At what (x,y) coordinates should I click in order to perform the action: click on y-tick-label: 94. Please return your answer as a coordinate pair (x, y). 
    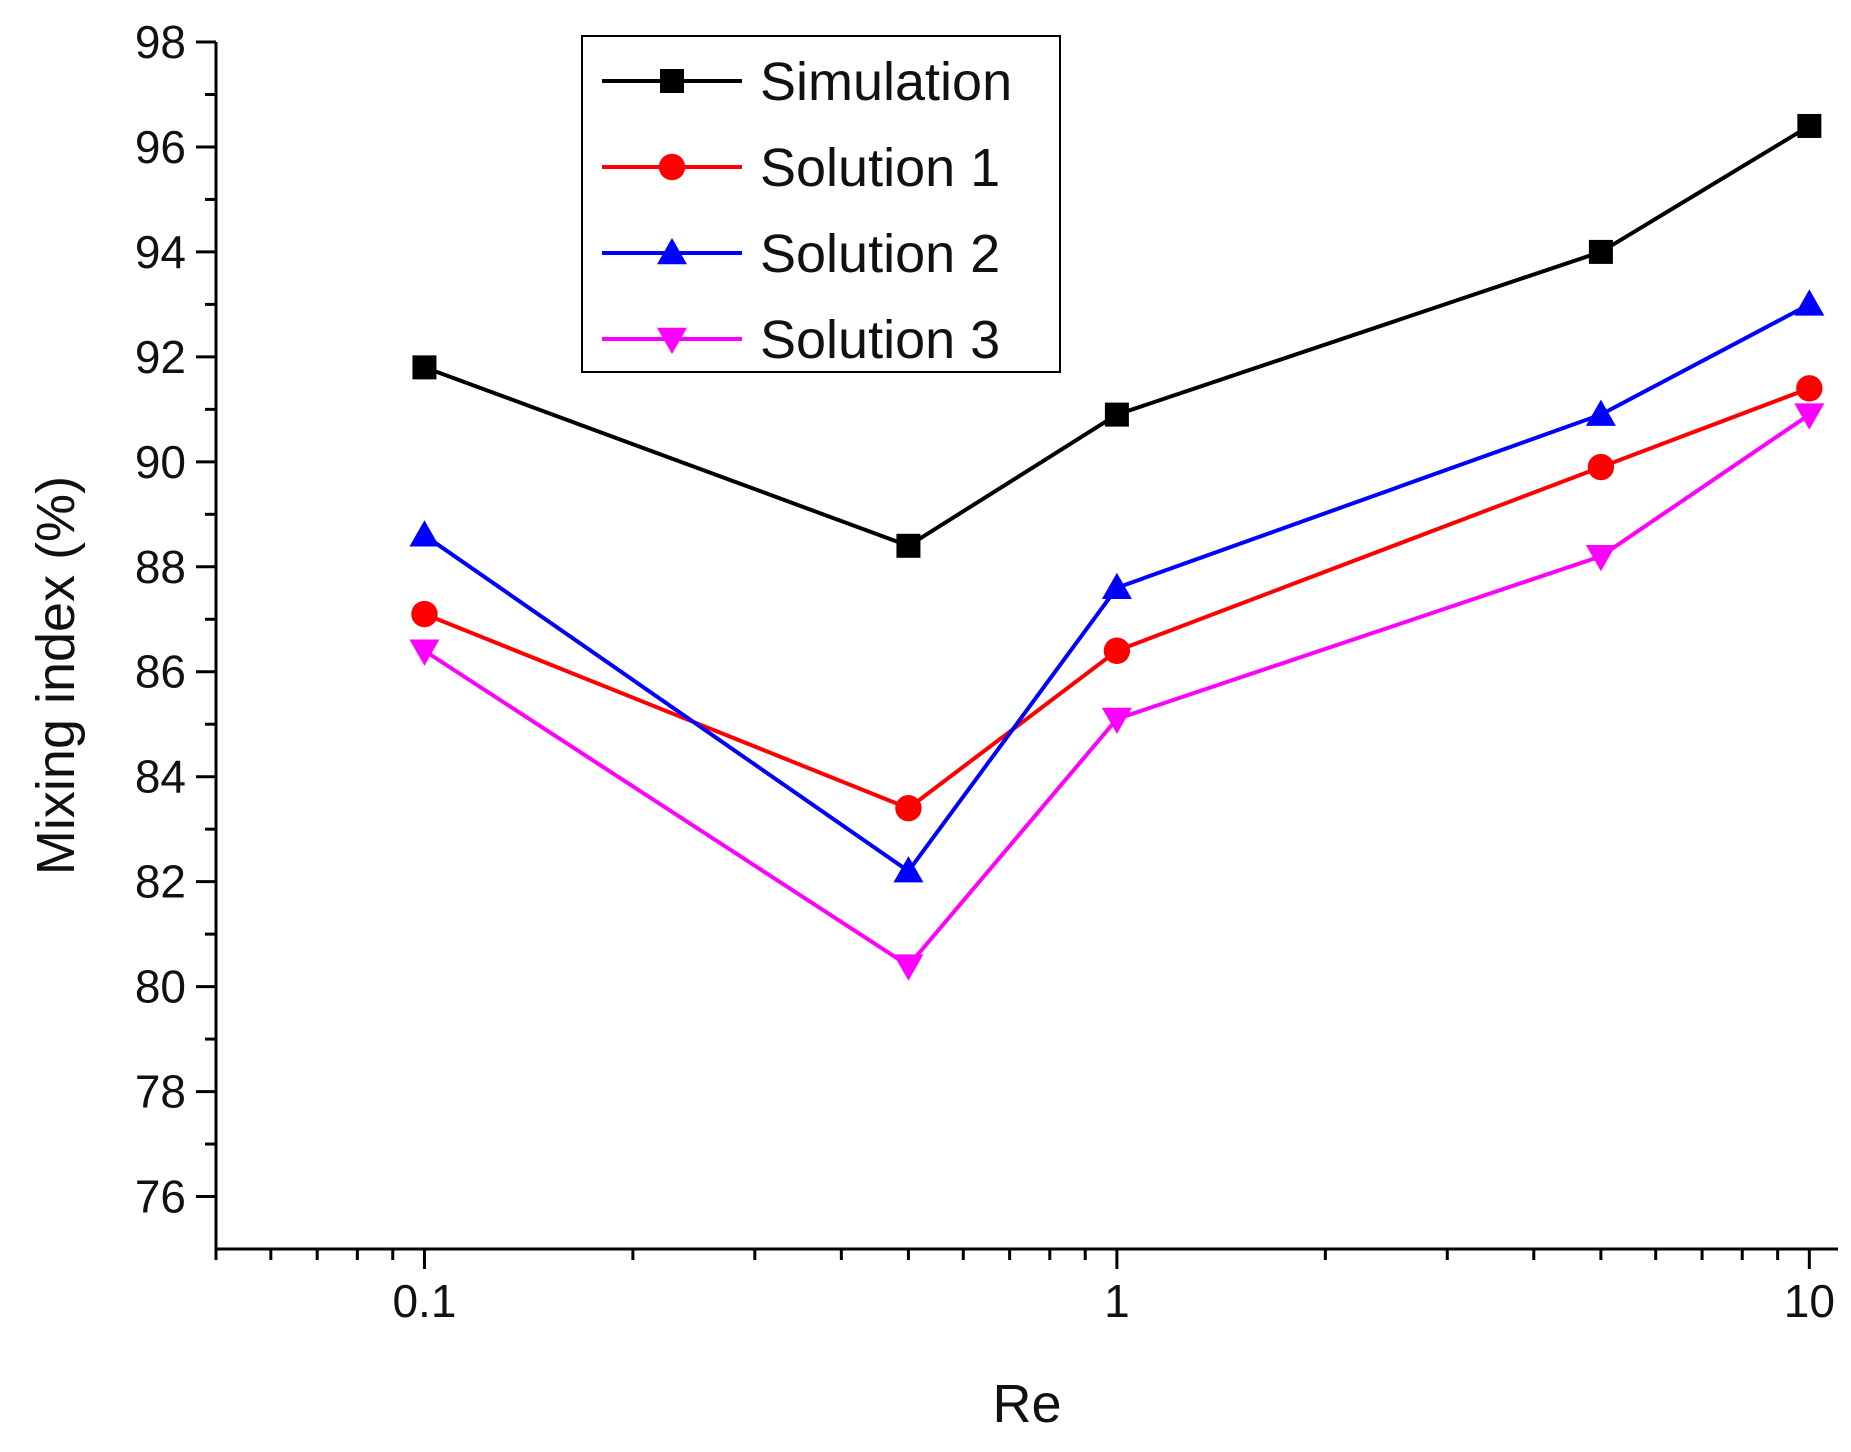
    Looking at the image, I should click on (160, 252).